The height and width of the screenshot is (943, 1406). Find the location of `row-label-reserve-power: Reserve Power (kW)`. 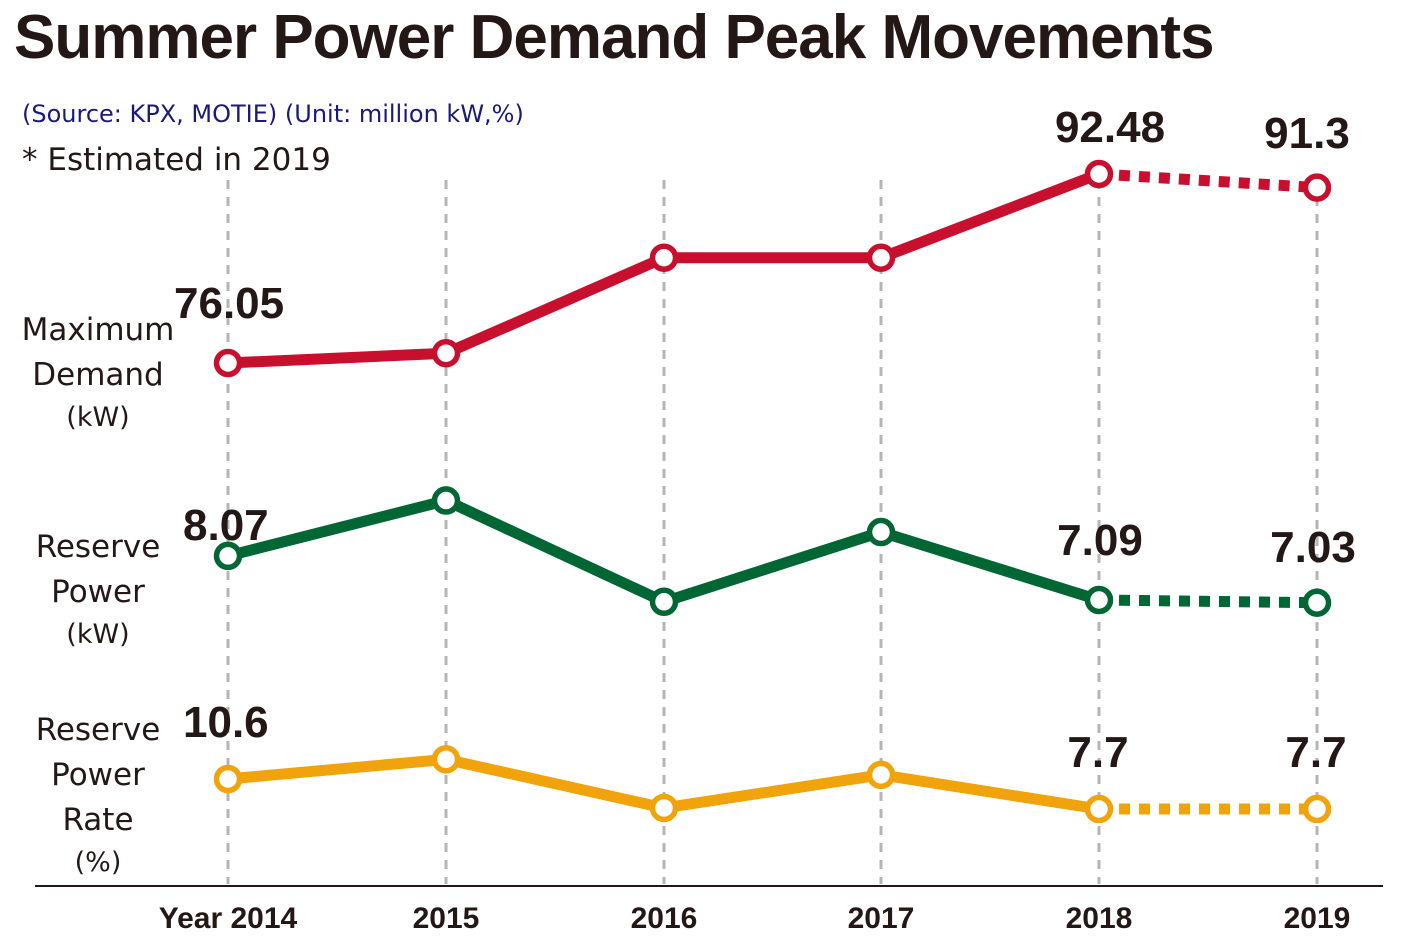

row-label-reserve-power: Reserve Power (kW) is located at coordinates (98, 590).